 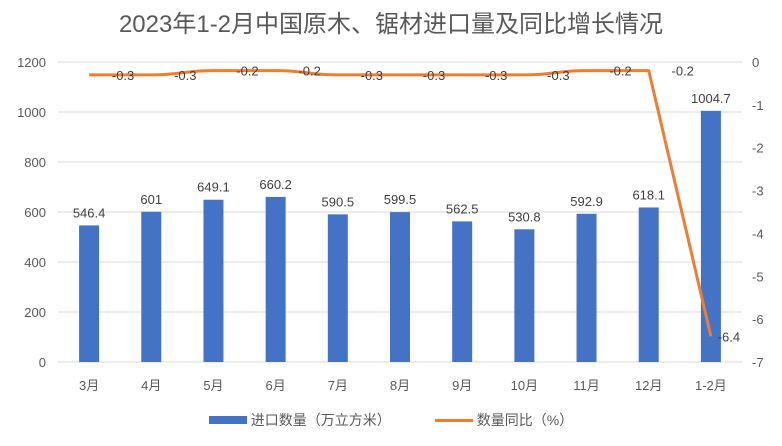 I want to click on y-right-tick-label: -7, so click(x=758, y=362).